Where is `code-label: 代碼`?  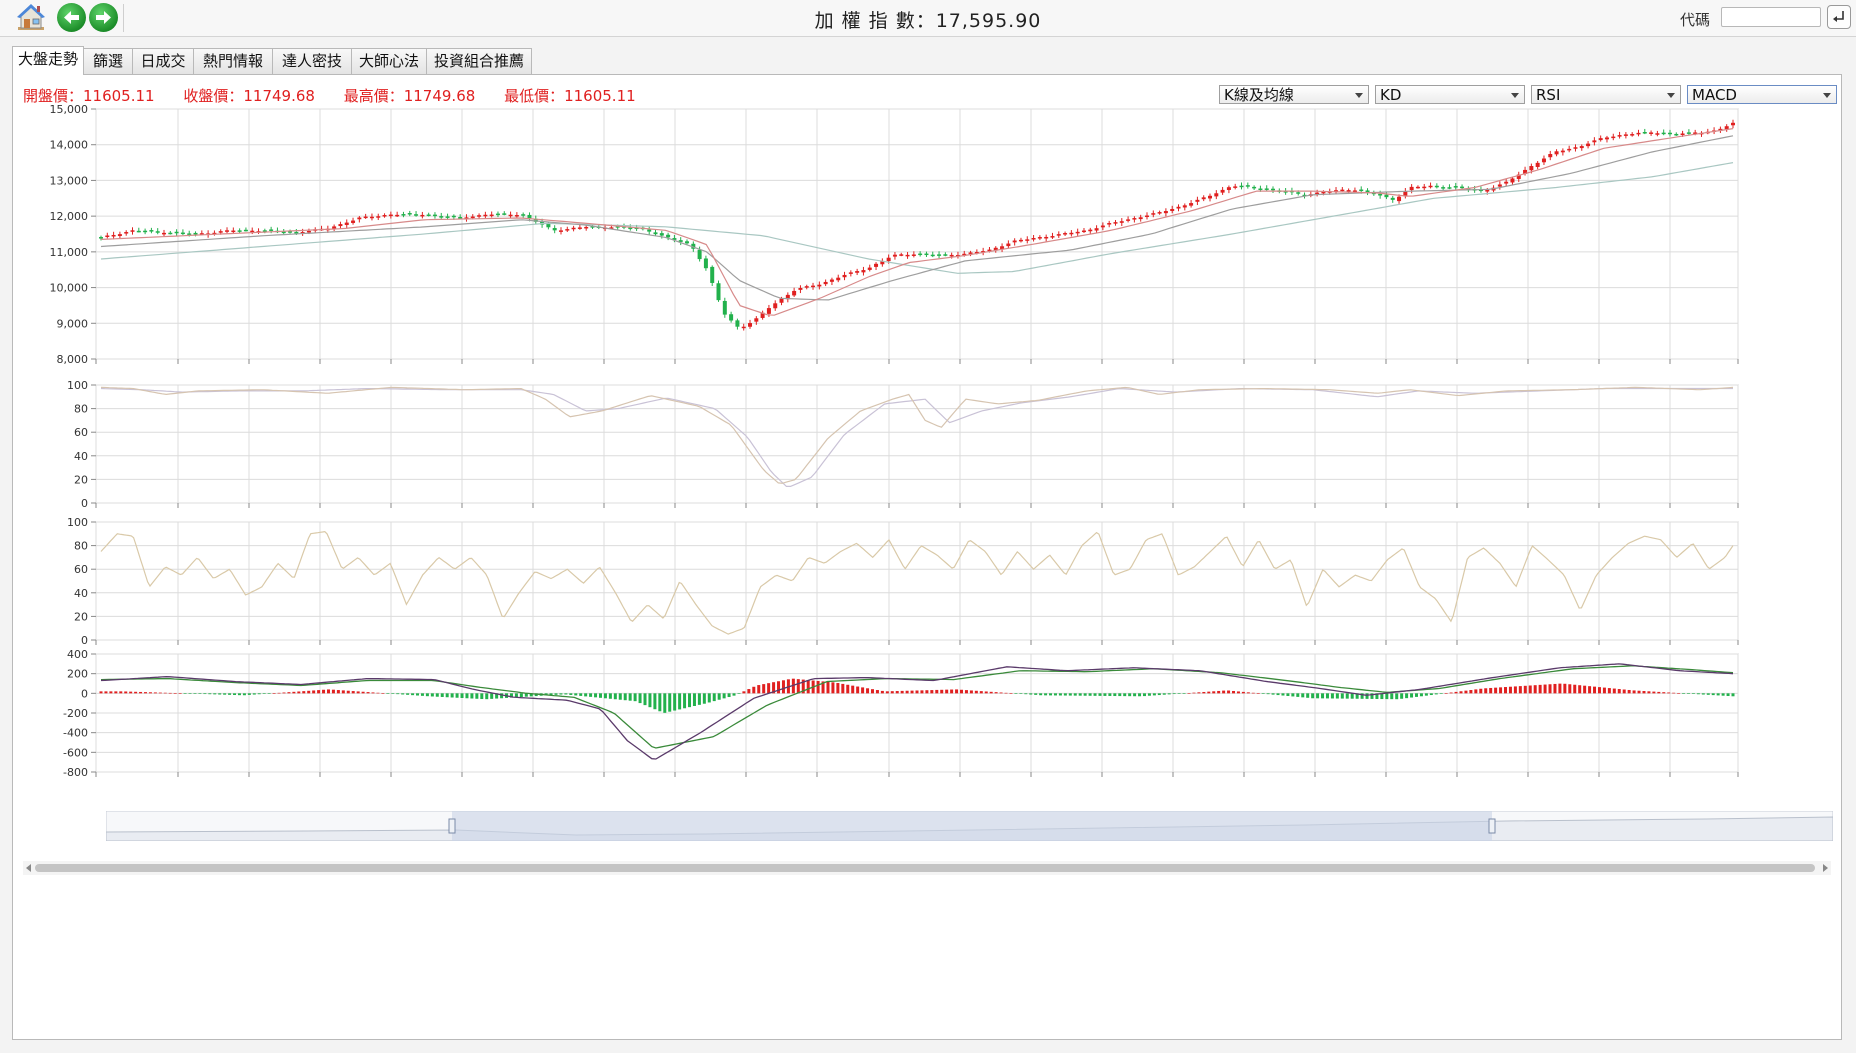
code-label: 代碼 is located at coordinates (1695, 20).